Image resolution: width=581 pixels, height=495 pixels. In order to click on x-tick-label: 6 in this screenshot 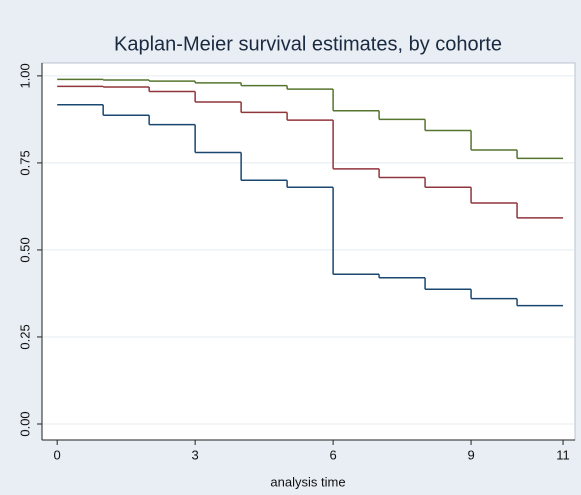, I will do `click(332, 454)`.